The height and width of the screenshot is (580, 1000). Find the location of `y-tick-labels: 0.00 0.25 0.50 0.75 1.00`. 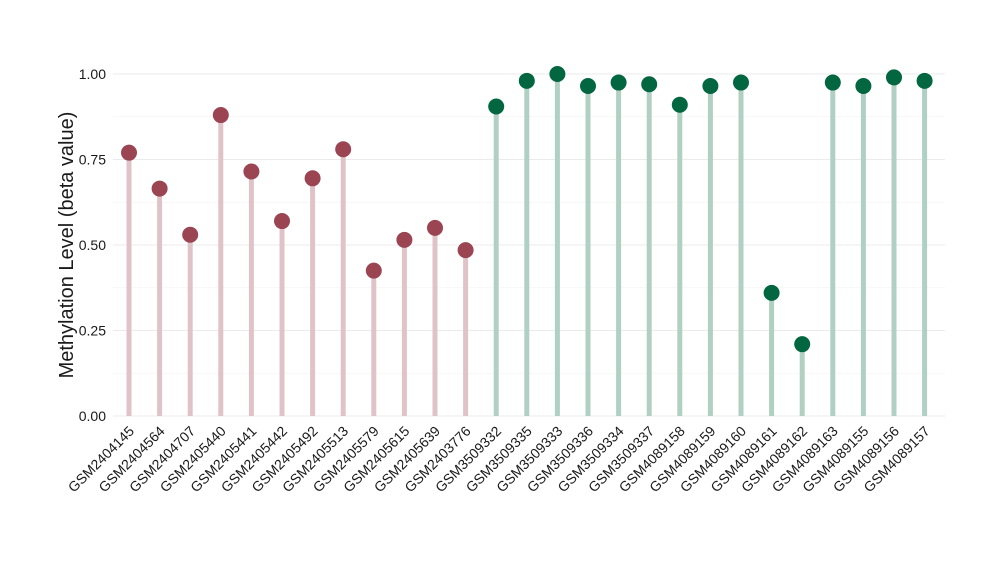

y-tick-labels: 0.00 0.25 0.50 0.75 1.00 is located at coordinates (92, 245).